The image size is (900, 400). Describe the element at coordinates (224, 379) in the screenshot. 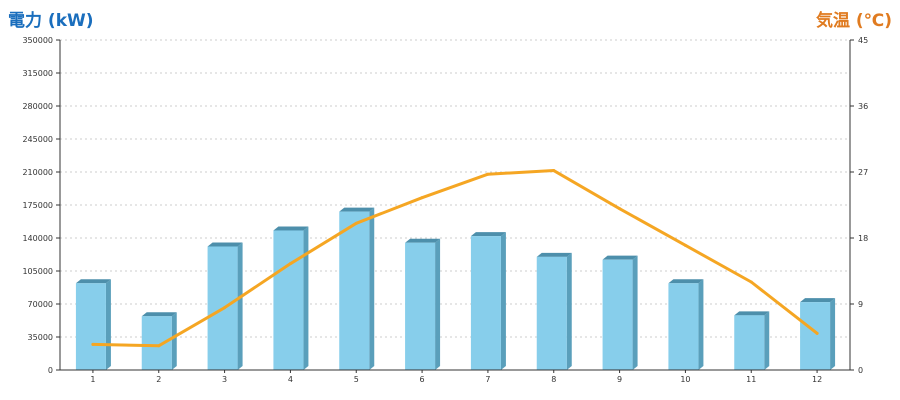

I see `x-tick-label: 3` at that location.